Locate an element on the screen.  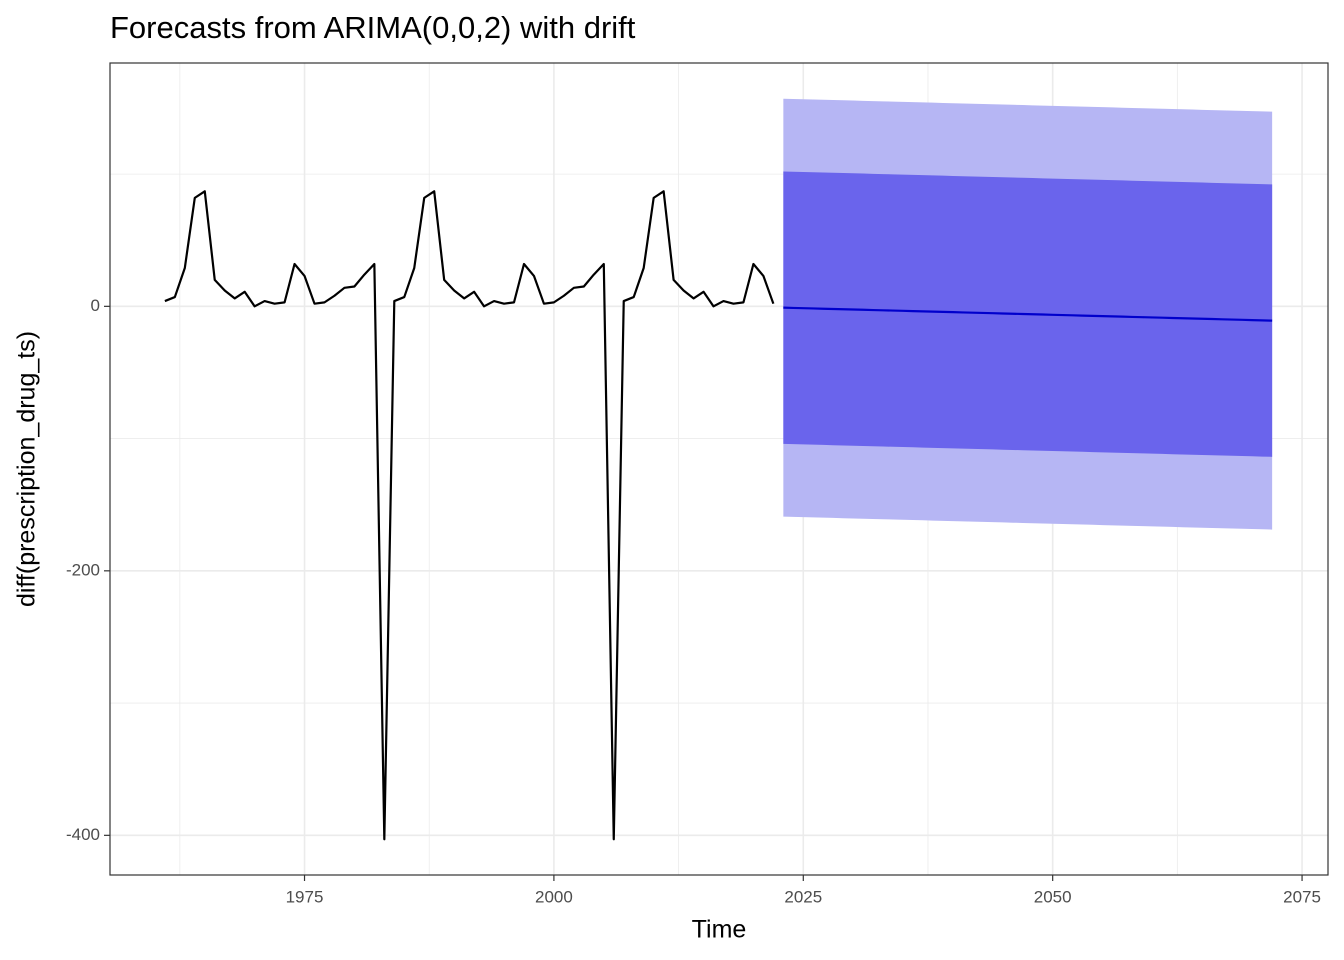
y-tick-label: 0 is located at coordinates (95, 305).